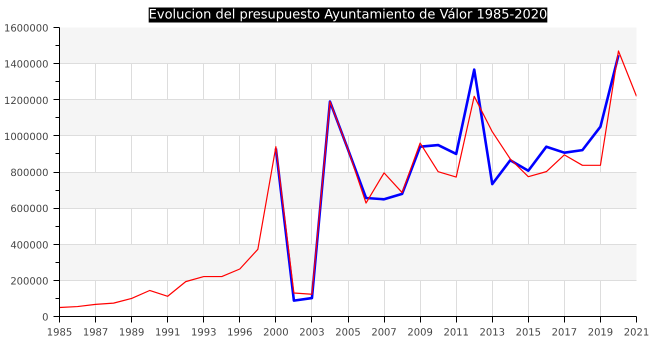 Image resolution: width=660 pixels, height=350 pixels. I want to click on x-tick-label: 2003, so click(312, 333).